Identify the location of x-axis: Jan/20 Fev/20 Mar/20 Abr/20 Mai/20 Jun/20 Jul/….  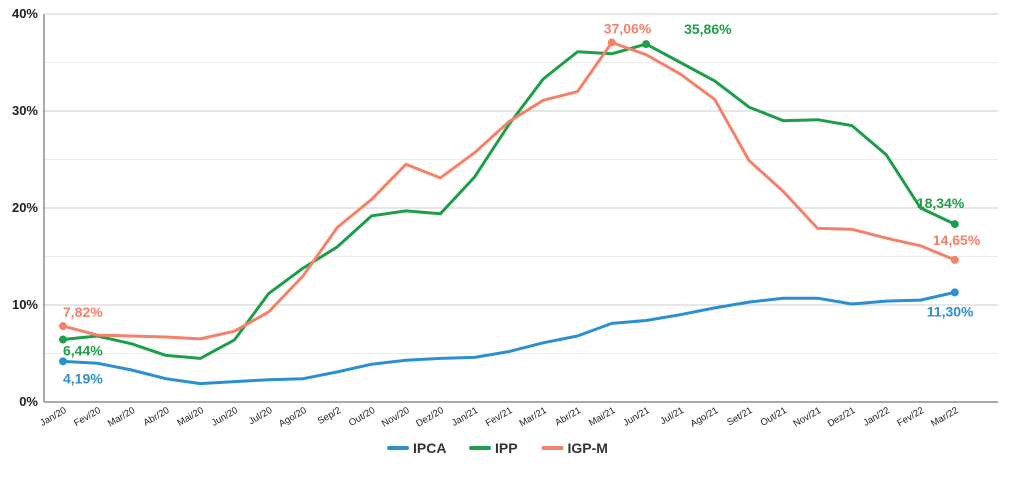
(499, 417).